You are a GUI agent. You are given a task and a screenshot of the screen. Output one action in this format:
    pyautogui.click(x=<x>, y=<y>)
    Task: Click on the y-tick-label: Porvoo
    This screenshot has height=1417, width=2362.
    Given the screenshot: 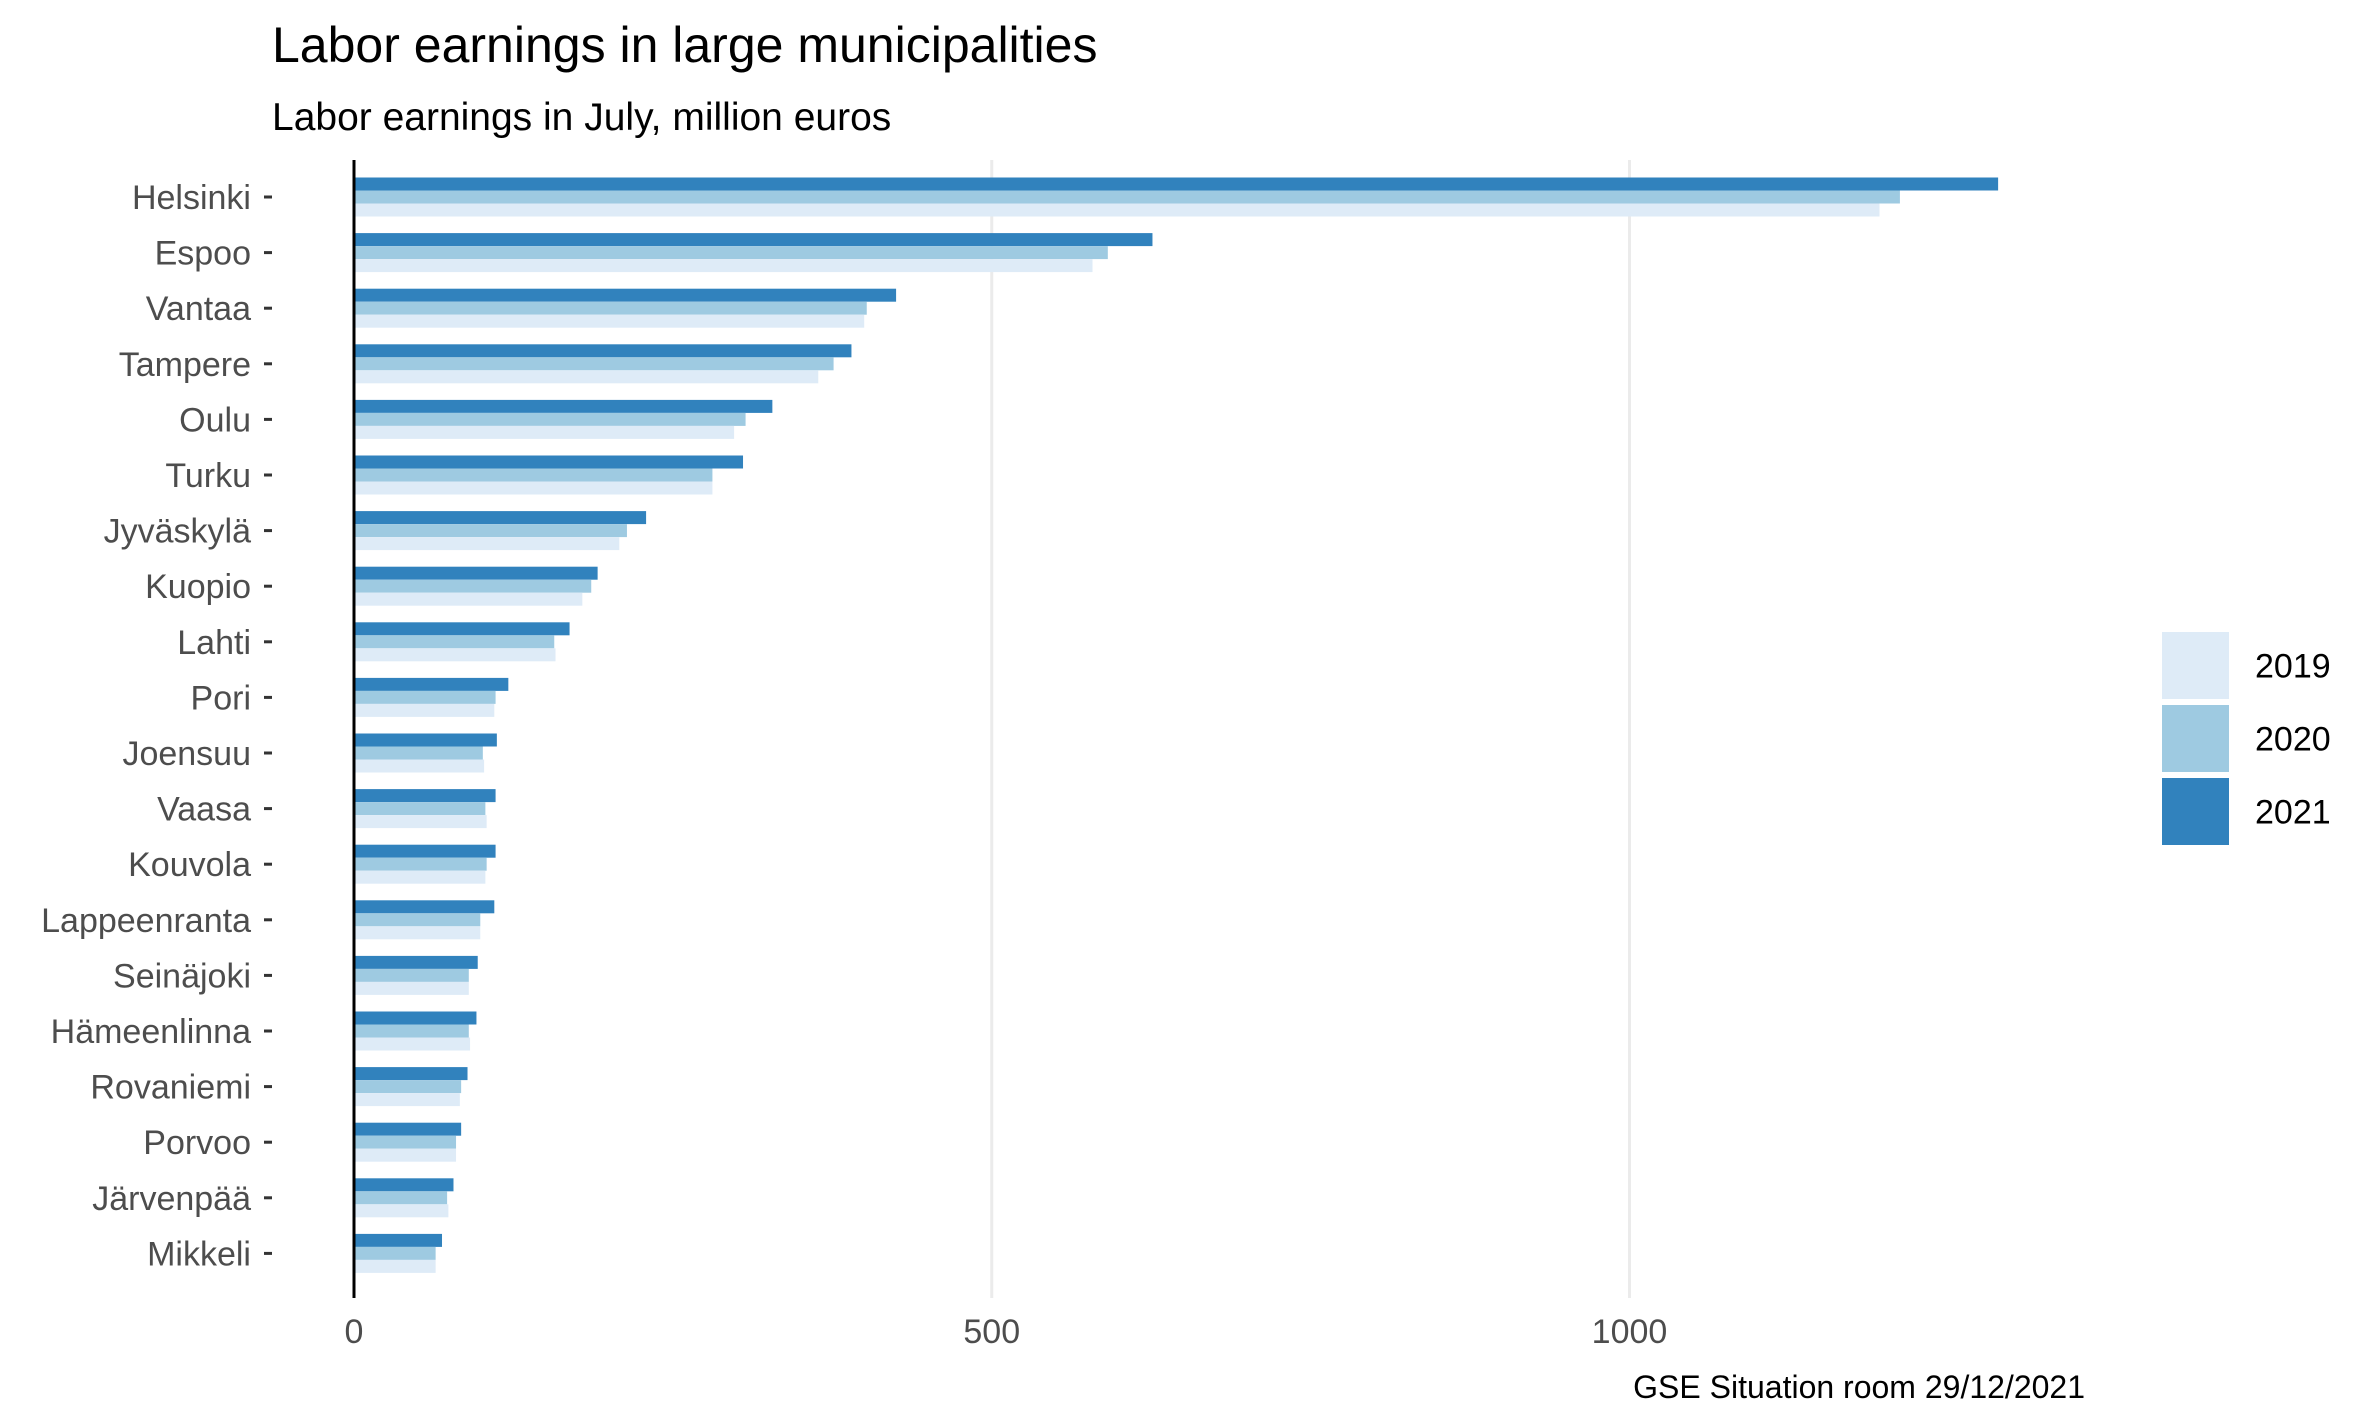 What is the action you would take?
    pyautogui.click(x=197, y=1143)
    